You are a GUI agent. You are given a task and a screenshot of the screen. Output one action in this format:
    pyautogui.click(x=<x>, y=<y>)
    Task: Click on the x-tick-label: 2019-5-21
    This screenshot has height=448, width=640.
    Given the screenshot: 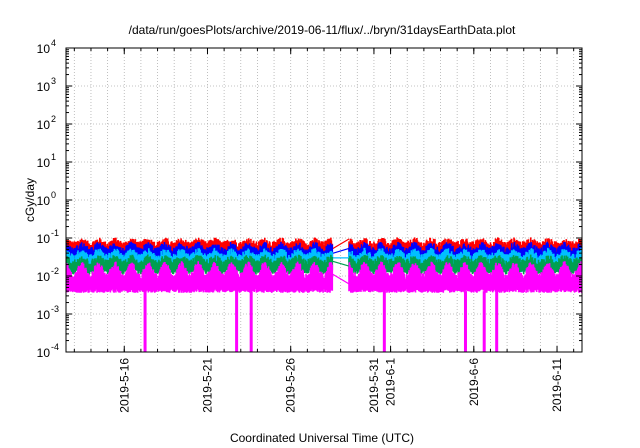 What is the action you would take?
    pyautogui.click(x=207, y=385)
    